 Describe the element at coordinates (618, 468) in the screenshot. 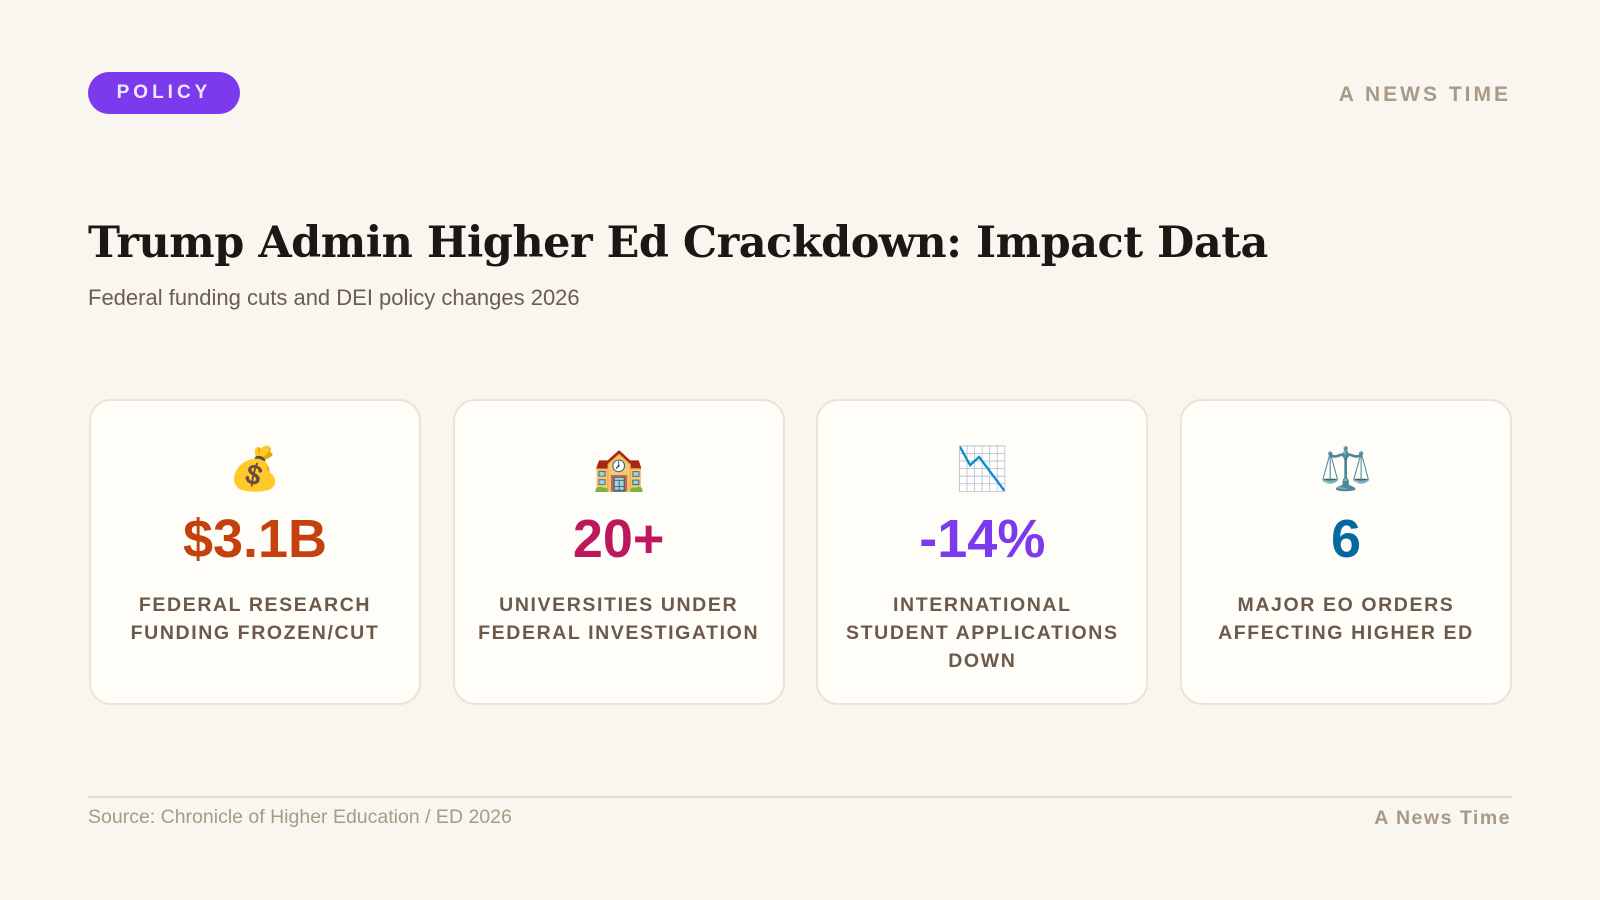

I see `school-icon: 🏫` at that location.